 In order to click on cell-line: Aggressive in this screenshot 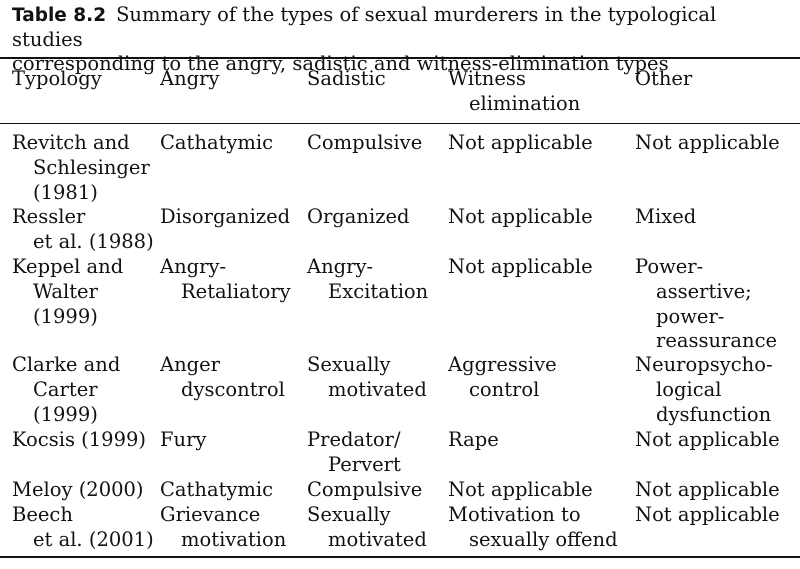, I will do `click(502, 364)`.